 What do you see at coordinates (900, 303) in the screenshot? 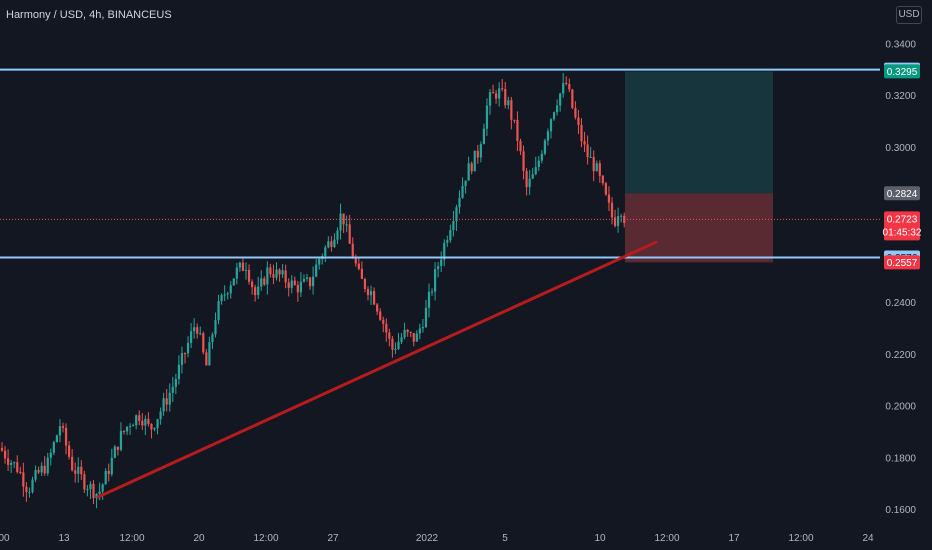
I see `price-axis-tick-label: 0.2400` at bounding box center [900, 303].